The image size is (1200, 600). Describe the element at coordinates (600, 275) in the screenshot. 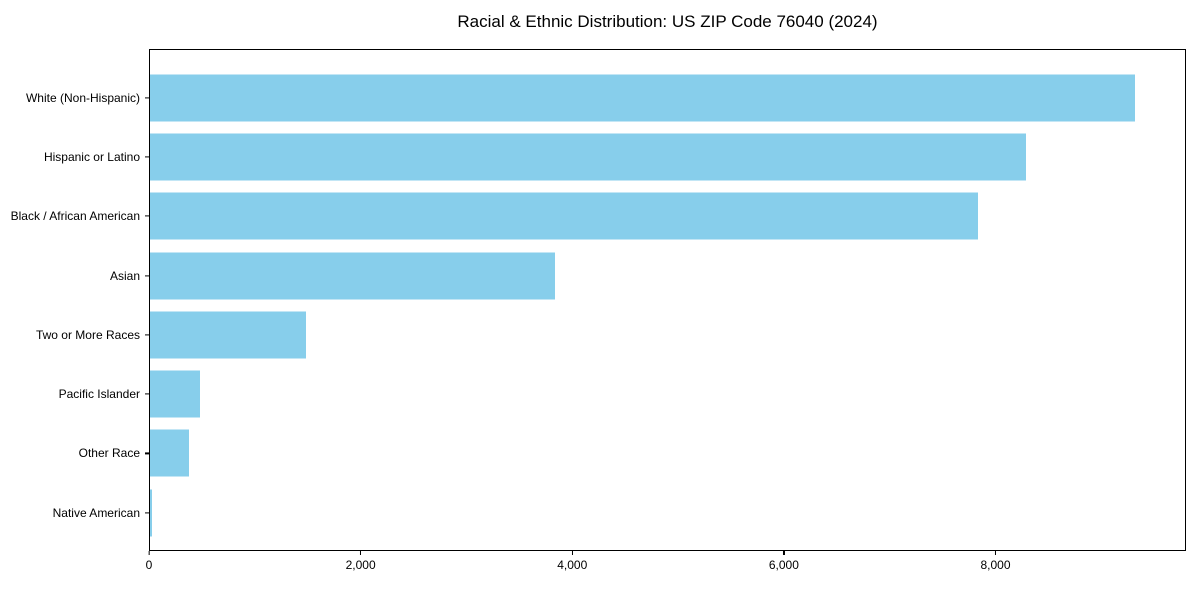

I see `bar-row: Asian` at that location.